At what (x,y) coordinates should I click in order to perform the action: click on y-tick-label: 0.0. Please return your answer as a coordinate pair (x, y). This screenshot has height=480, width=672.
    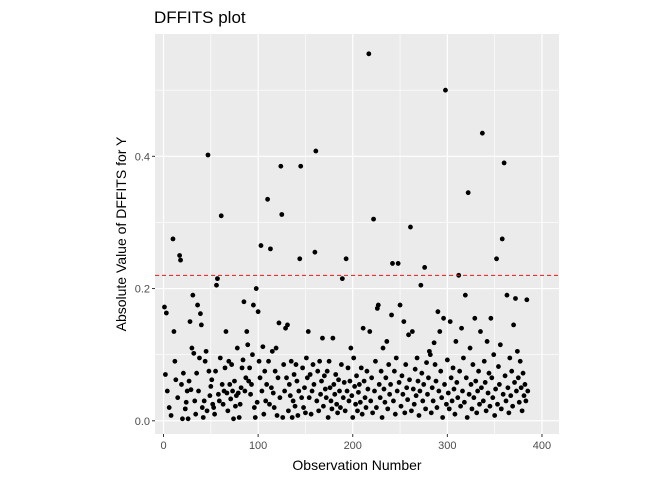
    Looking at the image, I should click on (142, 422).